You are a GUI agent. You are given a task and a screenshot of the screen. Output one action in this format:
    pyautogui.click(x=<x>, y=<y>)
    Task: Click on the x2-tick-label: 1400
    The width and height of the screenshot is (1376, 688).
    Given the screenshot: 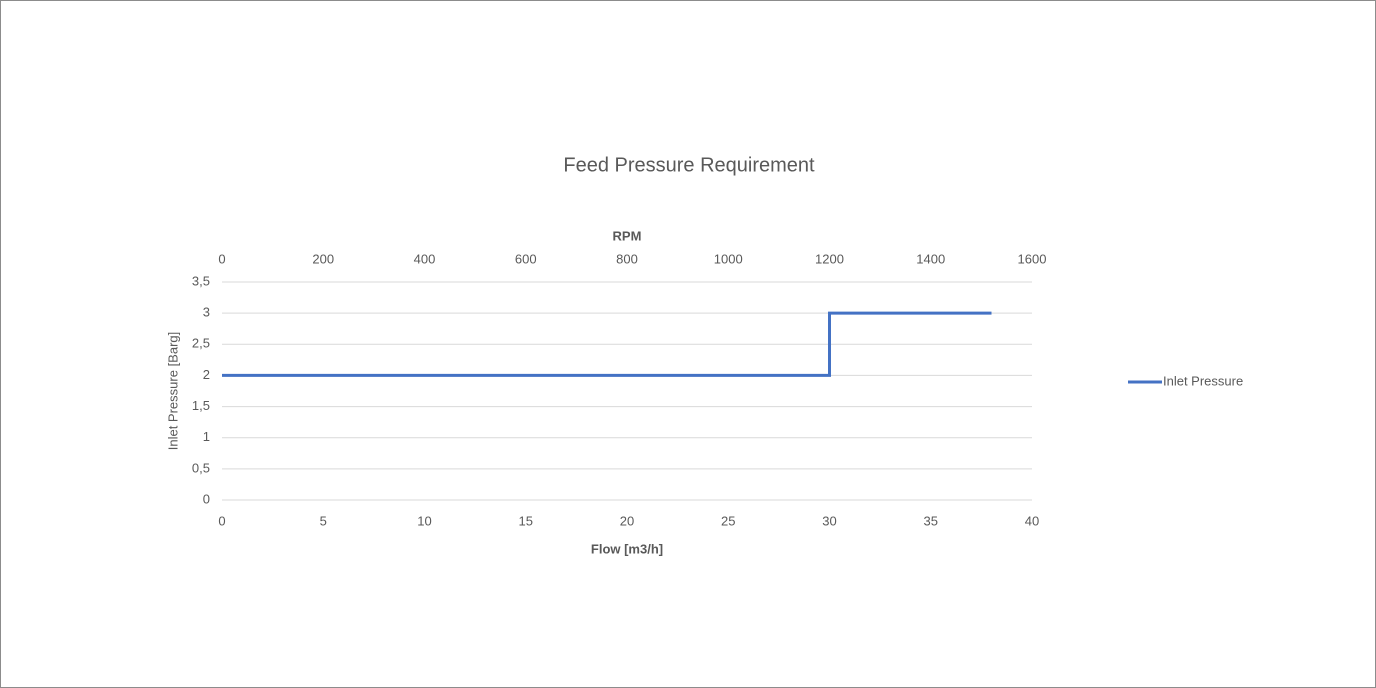 What is the action you would take?
    pyautogui.click(x=930, y=258)
    